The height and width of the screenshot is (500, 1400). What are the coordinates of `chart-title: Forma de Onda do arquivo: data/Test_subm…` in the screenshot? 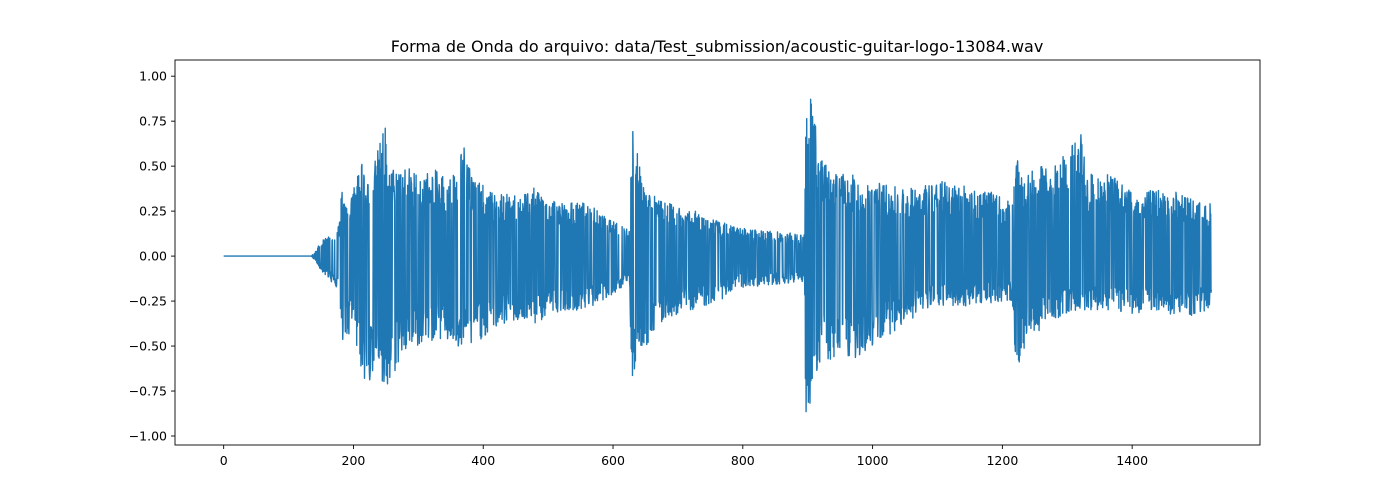 It's located at (717, 47).